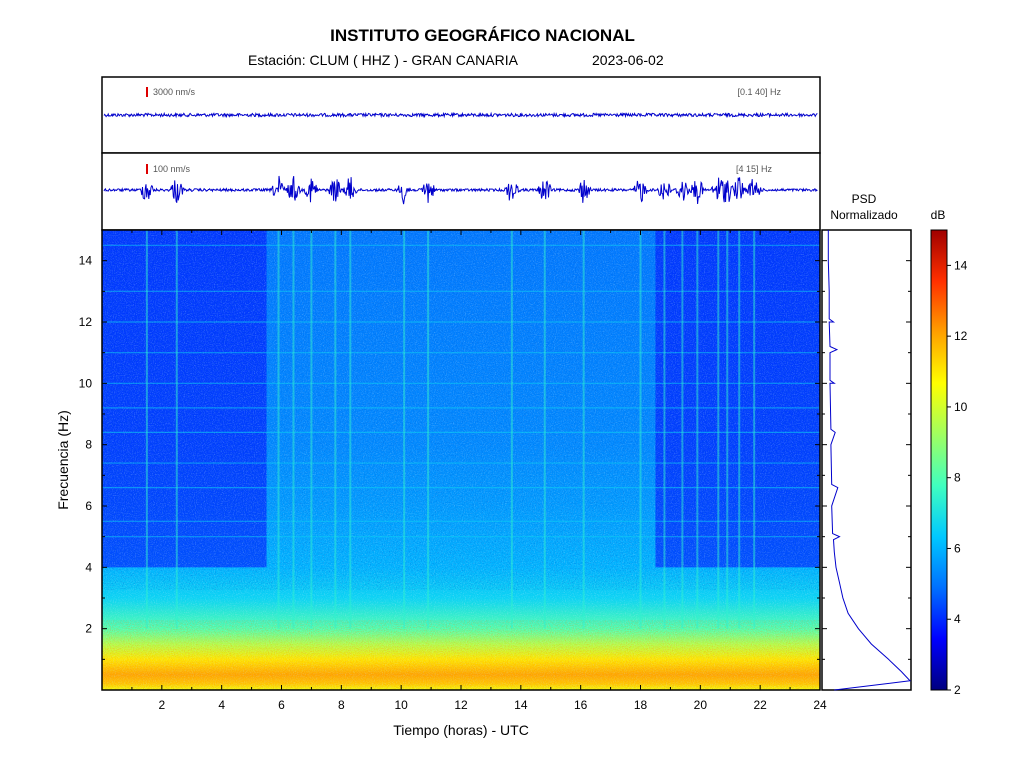  Describe the element at coordinates (161, 705) in the screenshot. I see `x-tick-label: 2` at that location.